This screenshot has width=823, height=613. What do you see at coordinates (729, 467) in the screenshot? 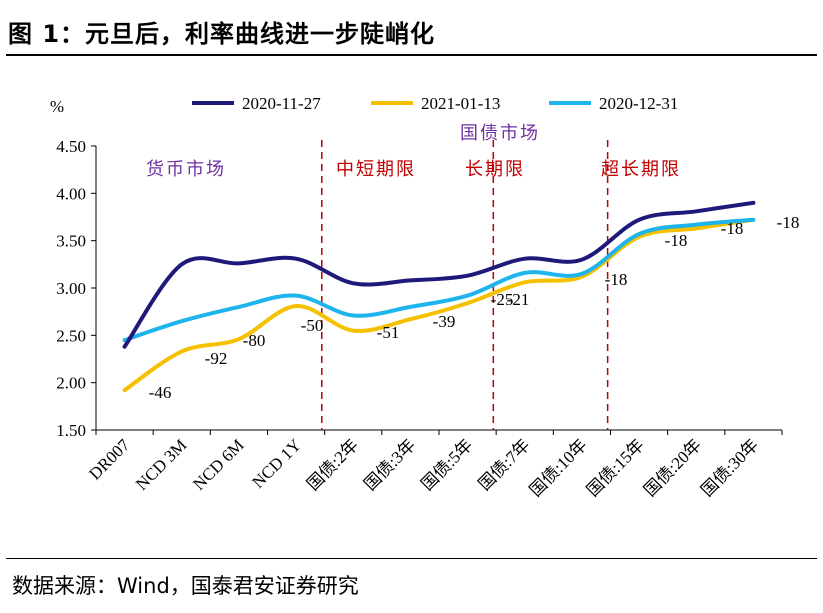
I see `x-tick-label: 国债:30年` at bounding box center [729, 467].